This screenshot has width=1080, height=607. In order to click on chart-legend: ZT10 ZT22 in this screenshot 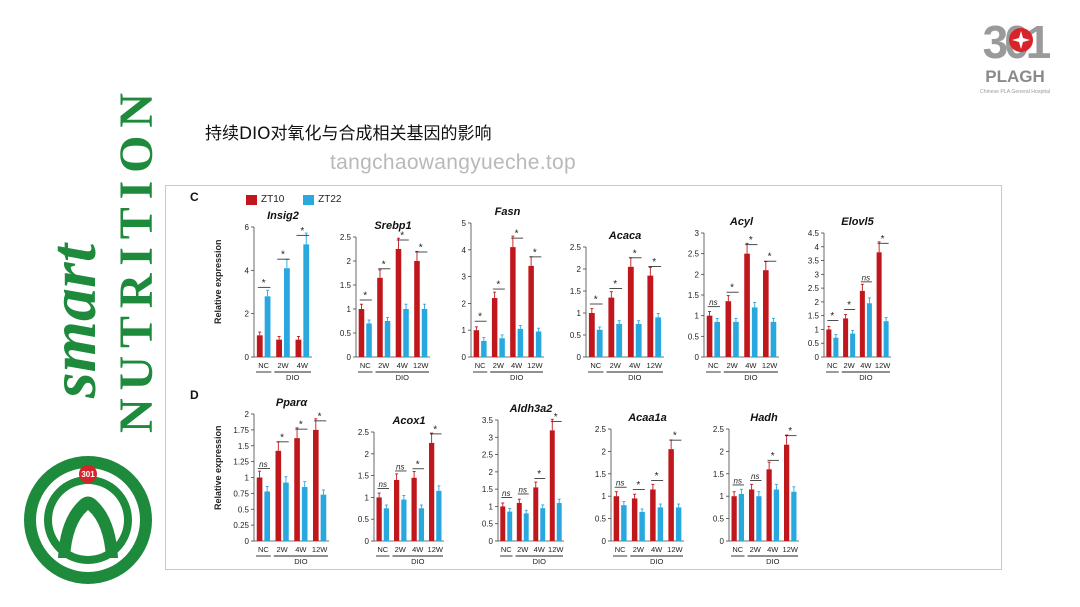, I will do `click(301, 201)`.